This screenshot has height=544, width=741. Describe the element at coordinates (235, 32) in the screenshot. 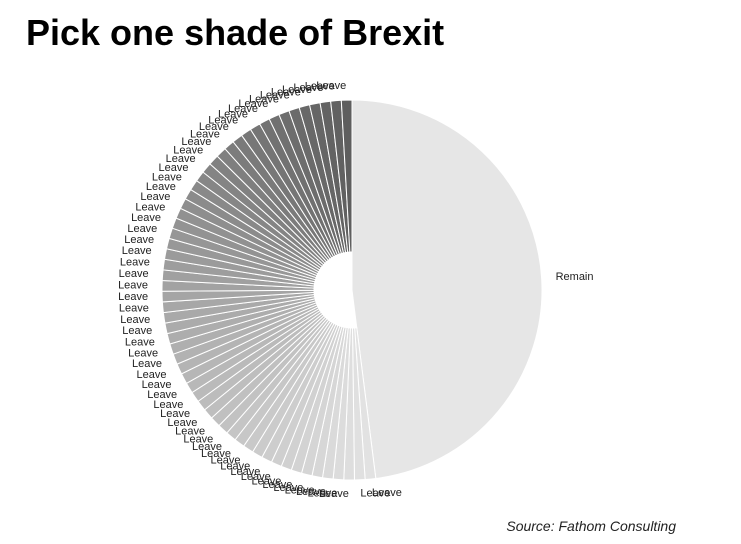

I see `chart-title: Pick one shade of Brexit` at that location.